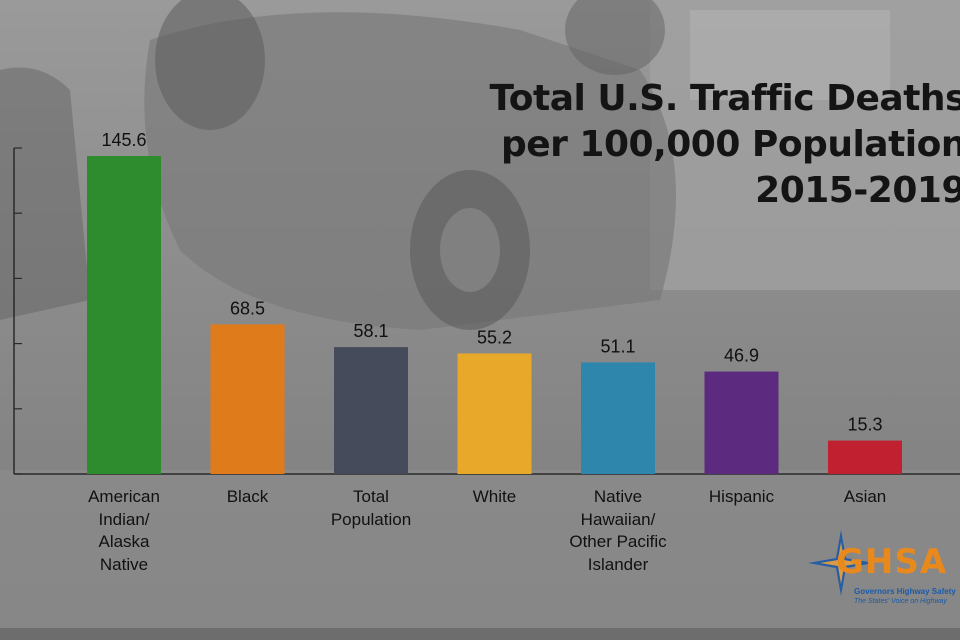  Describe the element at coordinates (618, 564) in the screenshot. I see `category-label-line: Islander` at that location.